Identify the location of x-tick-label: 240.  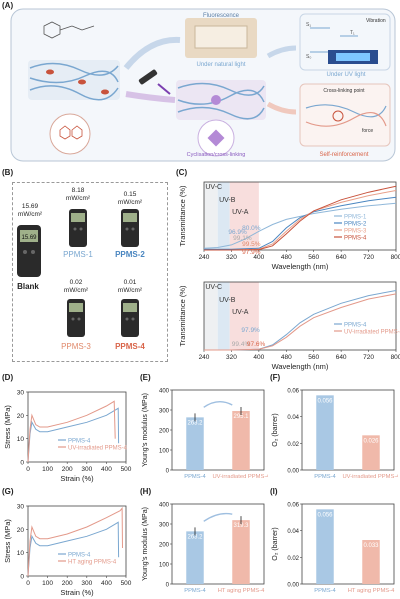
(204, 357).